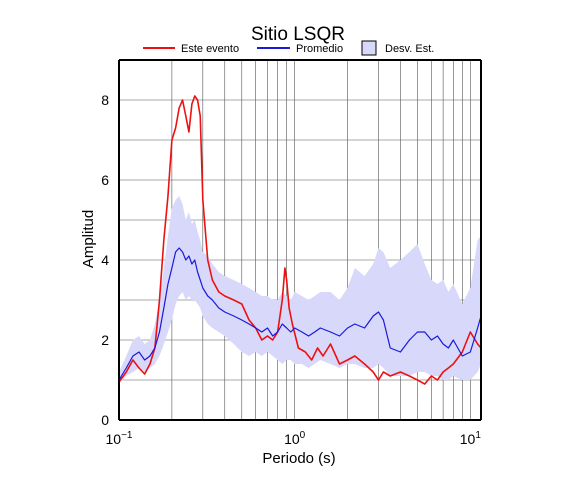 The image size is (586, 480). Describe the element at coordinates (298, 458) in the screenshot. I see `x-axis-label: Periodo (s)` at that location.